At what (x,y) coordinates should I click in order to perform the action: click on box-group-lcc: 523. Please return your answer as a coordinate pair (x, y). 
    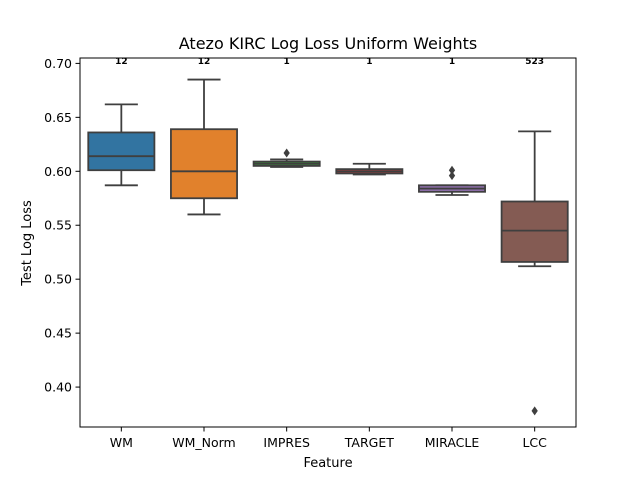
    Looking at the image, I should click on (534, 236).